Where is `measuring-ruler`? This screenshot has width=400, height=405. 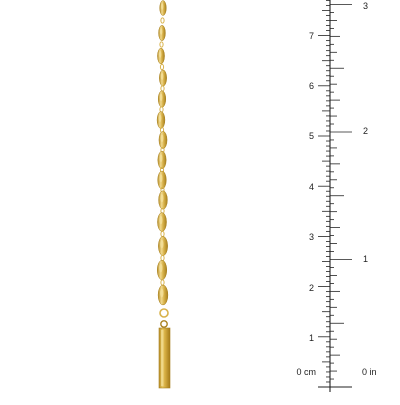 measuring-ruler is located at coordinates (335, 196).